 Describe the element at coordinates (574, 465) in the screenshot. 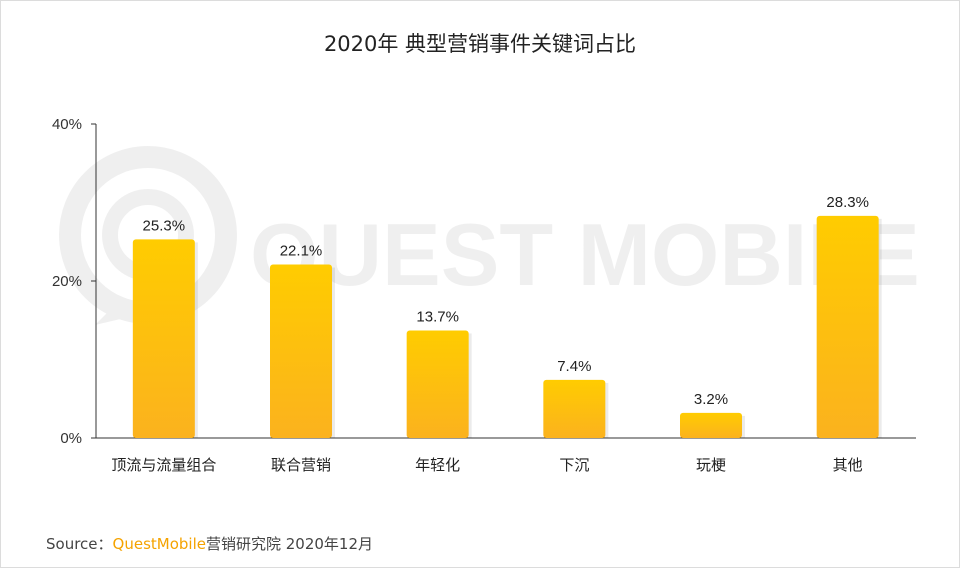

I see `x-category-label: 下沉` at that location.